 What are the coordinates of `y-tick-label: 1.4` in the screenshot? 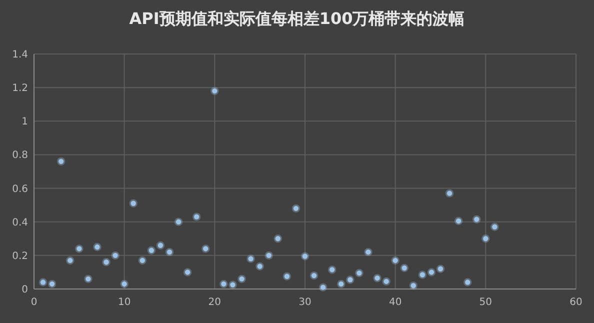 It's located at (20, 55).